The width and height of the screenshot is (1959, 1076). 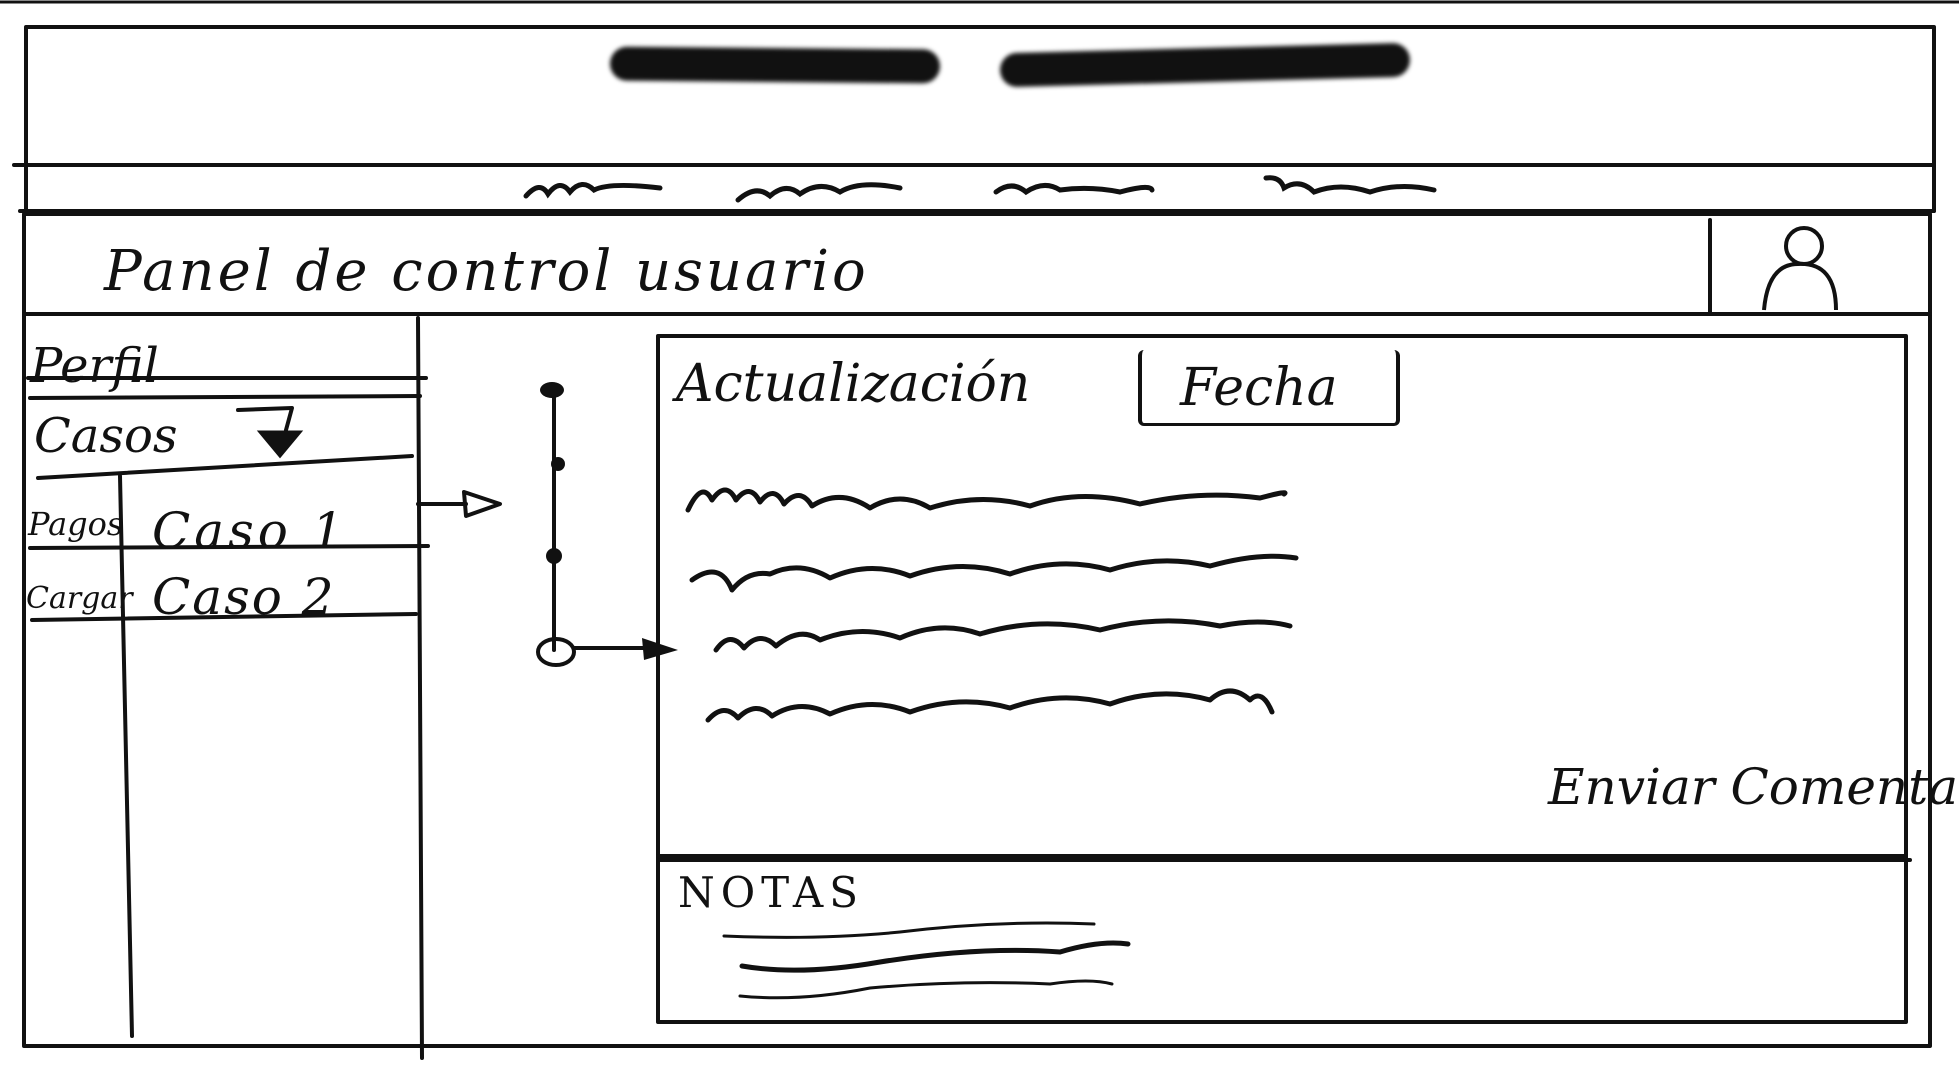 What do you see at coordinates (250, 531) in the screenshot?
I see `case-item-1: Caso 1` at bounding box center [250, 531].